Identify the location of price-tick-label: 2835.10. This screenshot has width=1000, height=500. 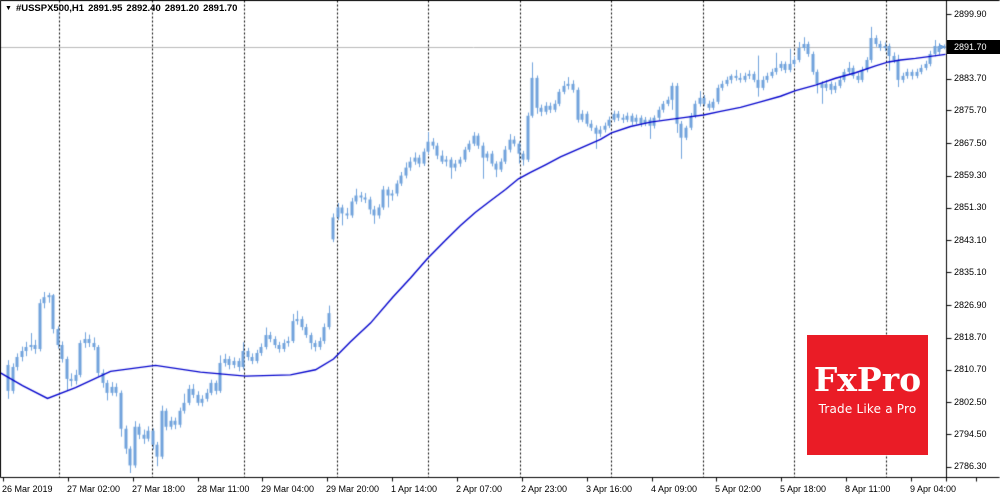
(970, 271).